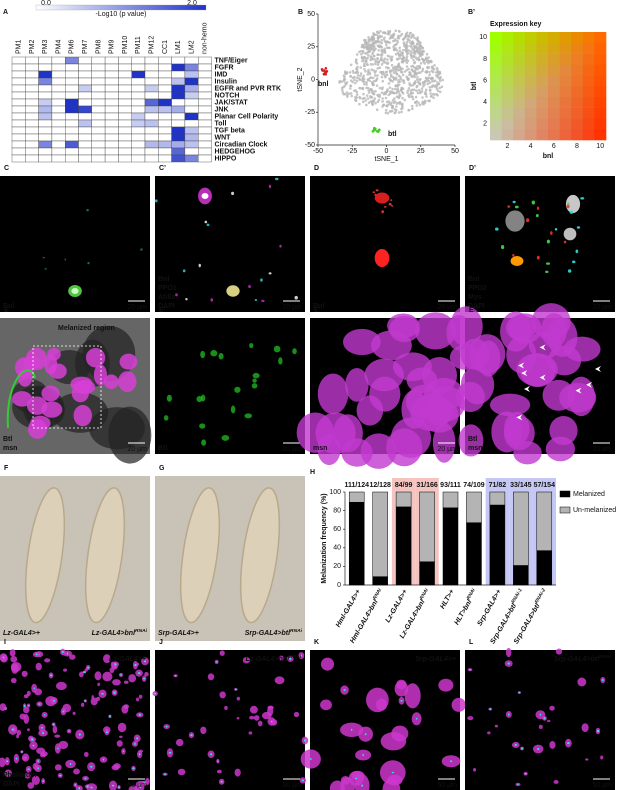 This screenshot has height=790, width=617. What do you see at coordinates (166, 297) in the screenshot?
I see `channel-label: Atilla` at bounding box center [166, 297].